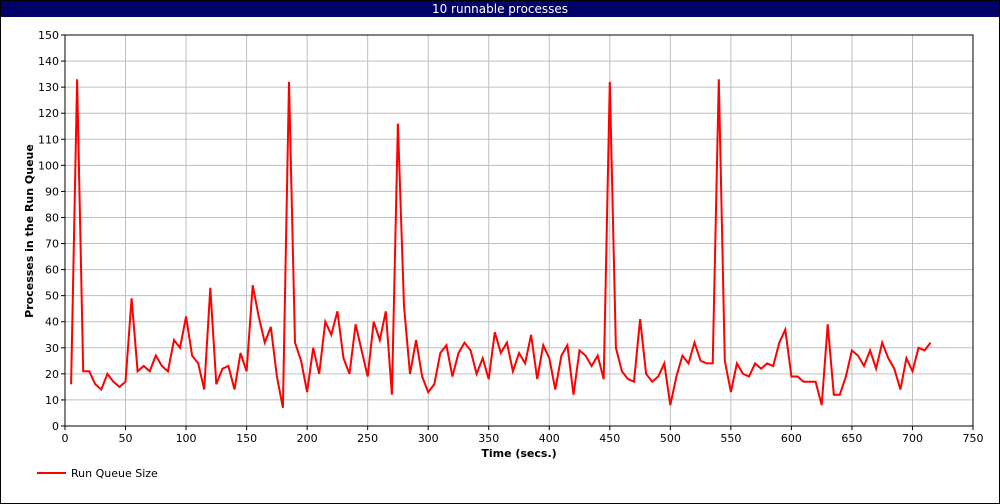  I want to click on y-axis-ticks: 0 10 20 30 40 50 60 70 80 90 100 110 120 130 140 150, so click(51, 231).